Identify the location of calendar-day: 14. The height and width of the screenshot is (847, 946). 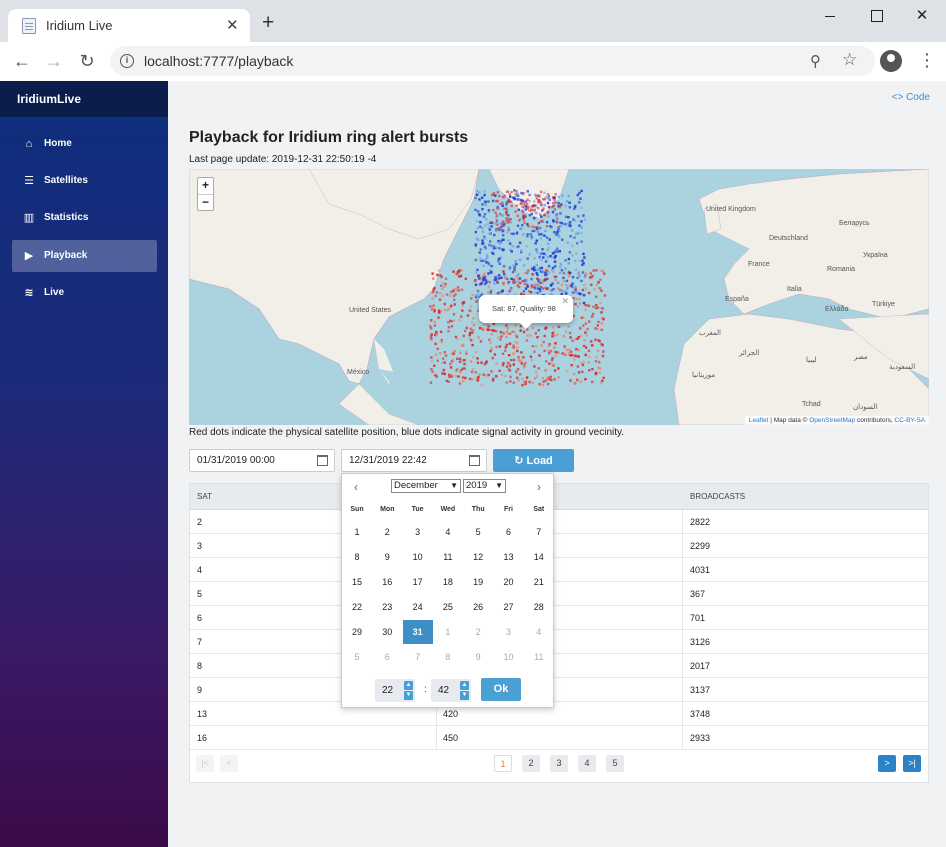
(538, 557).